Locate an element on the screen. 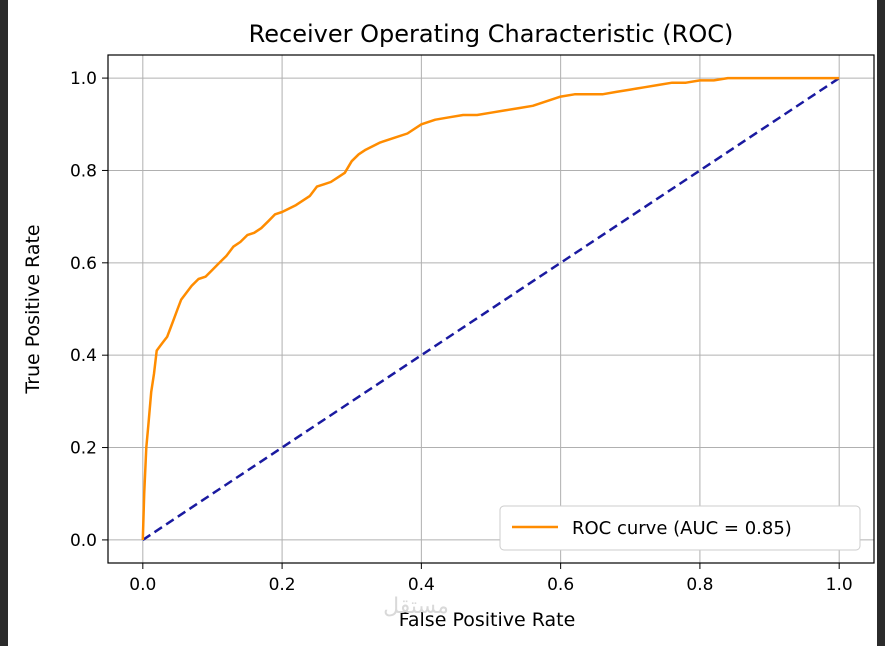 This screenshot has height=646, width=885. y-tick-label: 0.0 is located at coordinates (83, 541).